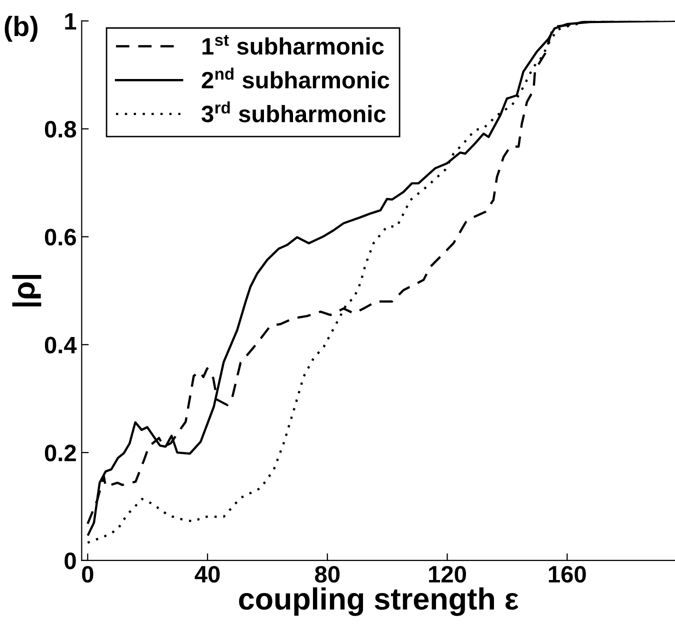 The image size is (675, 634). Describe the element at coordinates (447, 574) in the screenshot. I see `x-tick-label: 120` at that location.